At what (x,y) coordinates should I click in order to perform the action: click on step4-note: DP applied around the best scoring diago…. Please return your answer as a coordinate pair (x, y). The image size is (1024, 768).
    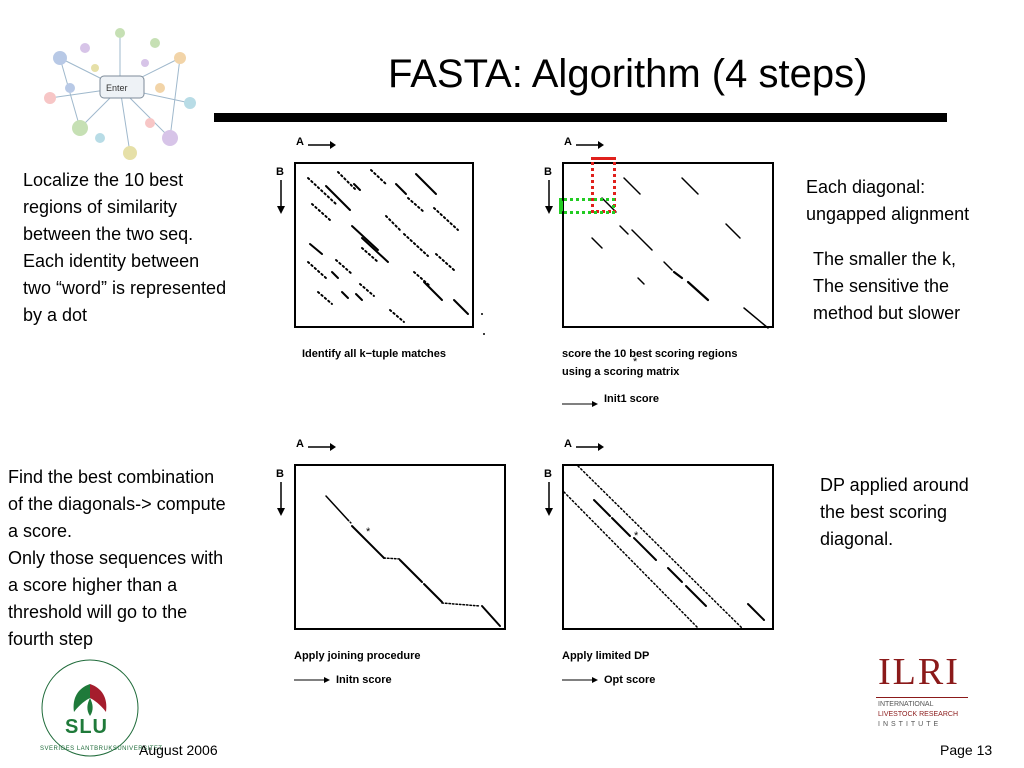
    Looking at the image, I should click on (920, 512).